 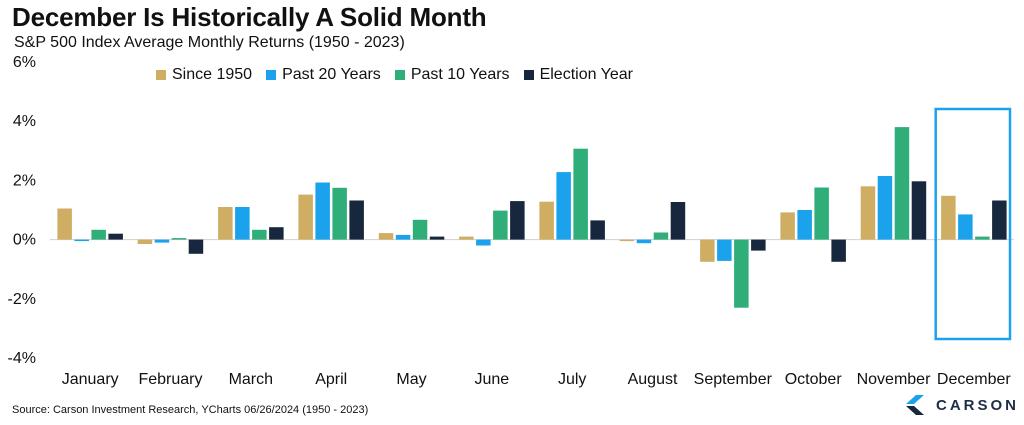 I want to click on legend-item-election-year: Election Year, so click(x=578, y=75).